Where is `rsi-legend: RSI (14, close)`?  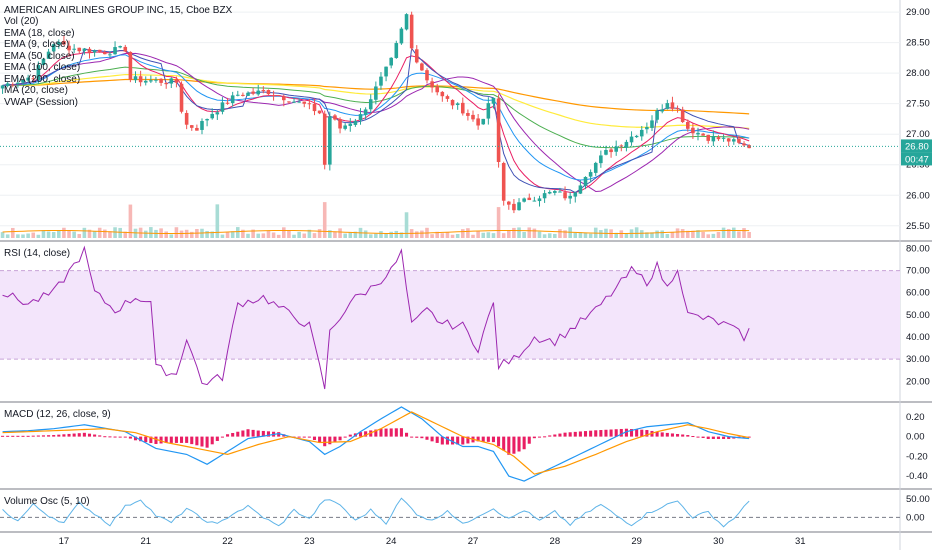
rsi-legend: RSI (14, close) is located at coordinates (37, 253).